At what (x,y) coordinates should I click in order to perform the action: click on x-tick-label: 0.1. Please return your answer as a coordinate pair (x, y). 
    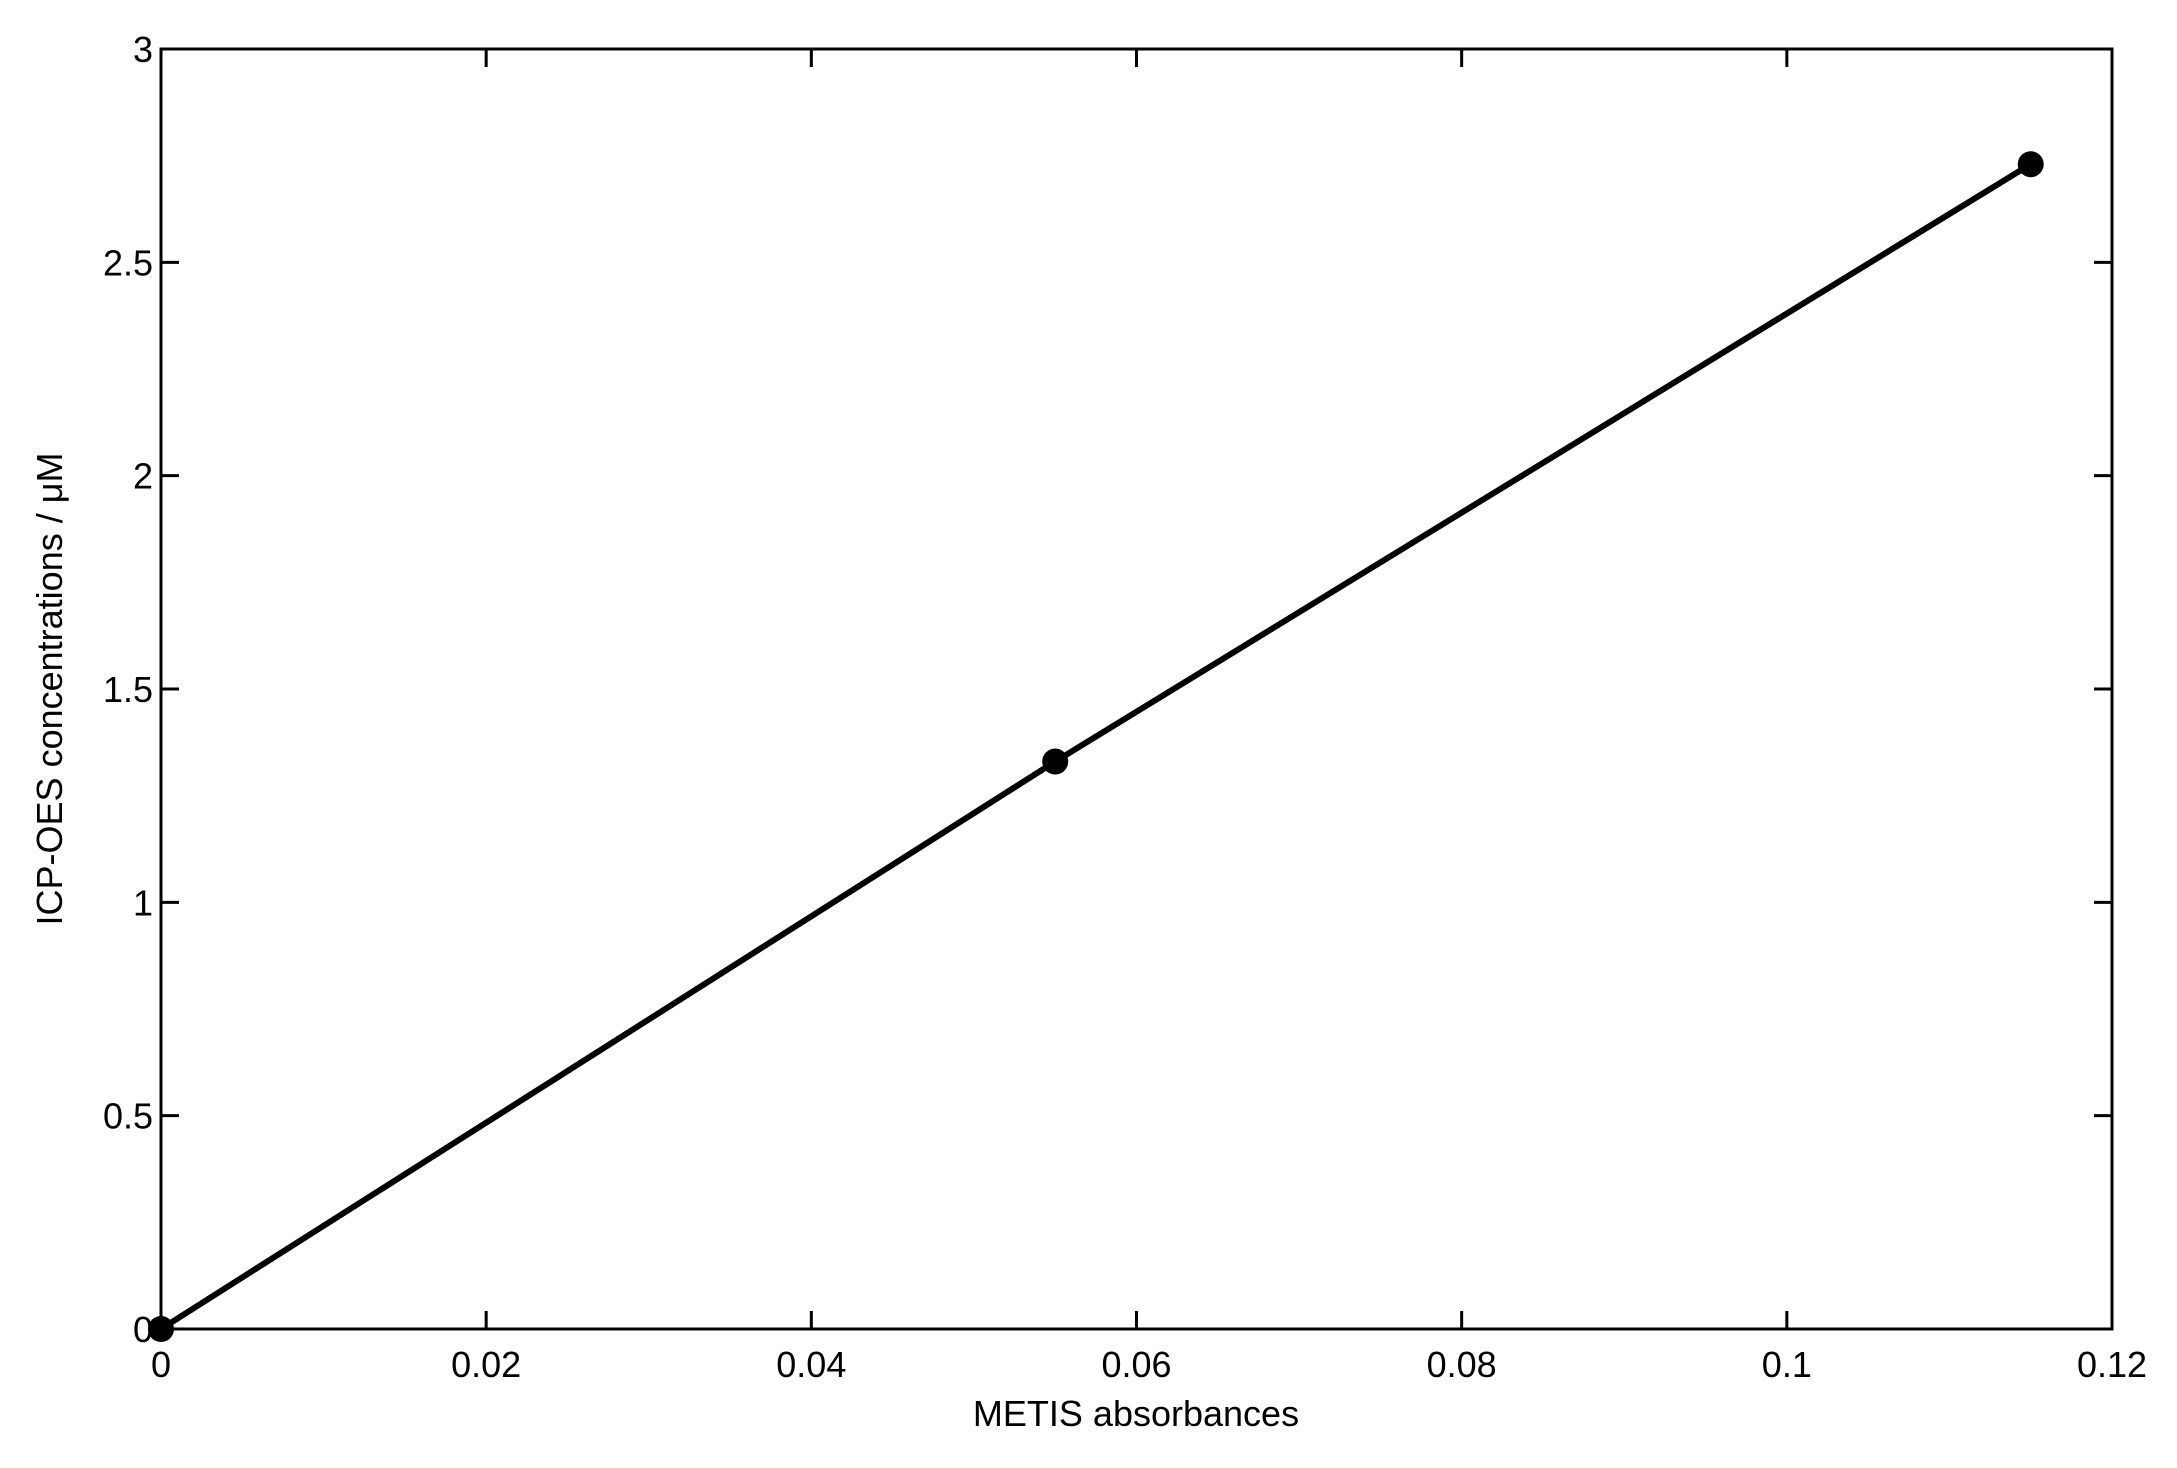
    Looking at the image, I should click on (1787, 1364).